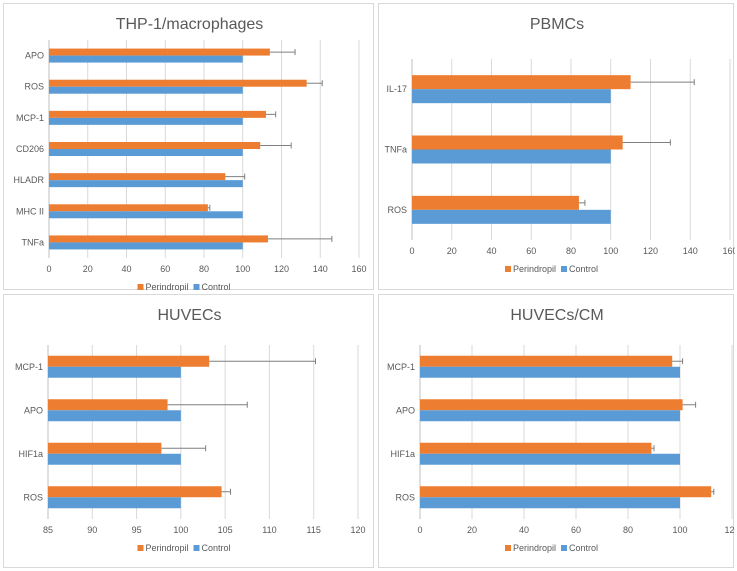 This screenshot has width=737, height=571. What do you see at coordinates (92, 530) in the screenshot?
I see `x-tick-label: 90` at bounding box center [92, 530].